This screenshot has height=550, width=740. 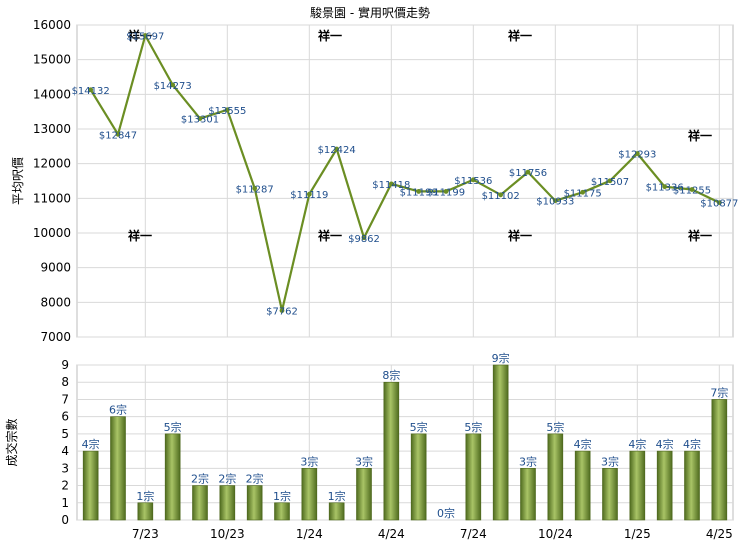 What do you see at coordinates (555, 534) in the screenshot?
I see `bar-x-tick-label: 10/24` at bounding box center [555, 534].